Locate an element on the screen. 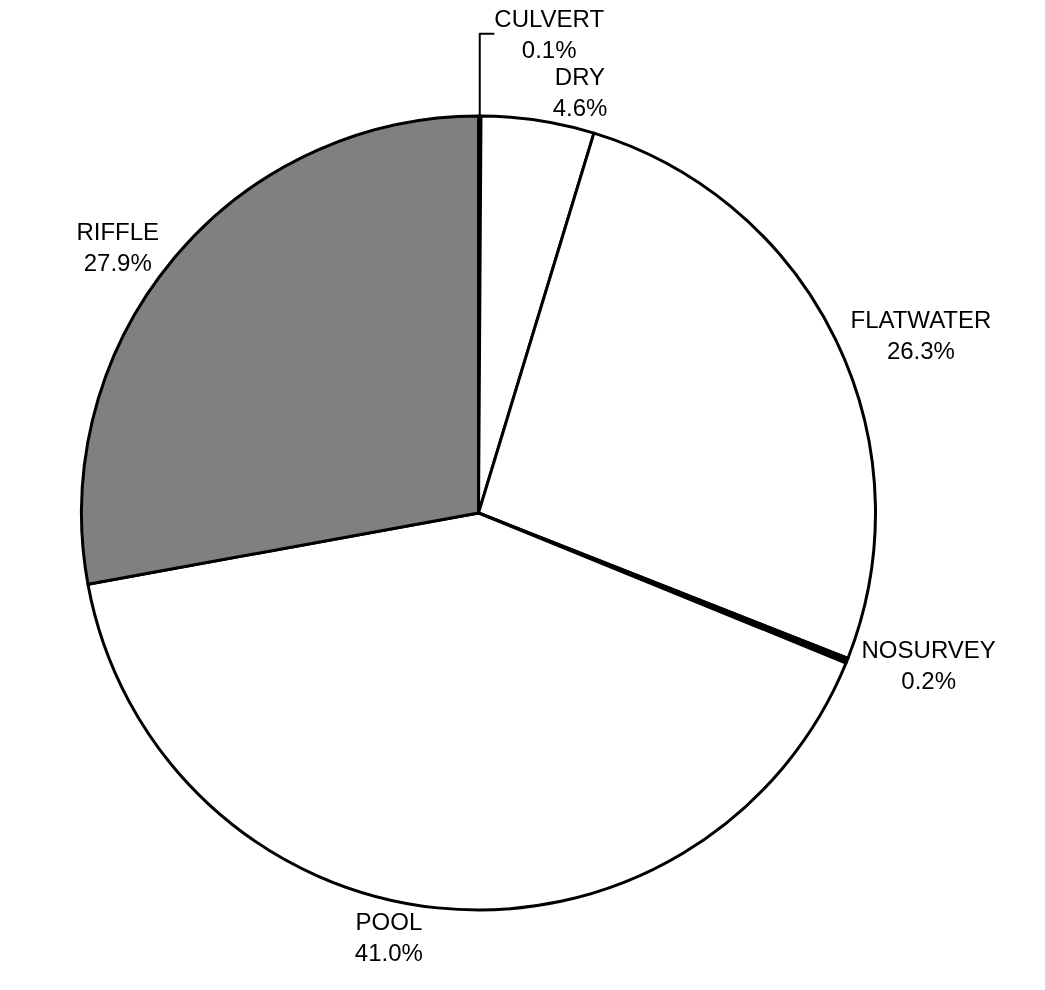 The image size is (1045, 990). slice-label: CULVERT is located at coordinates (549, 18).